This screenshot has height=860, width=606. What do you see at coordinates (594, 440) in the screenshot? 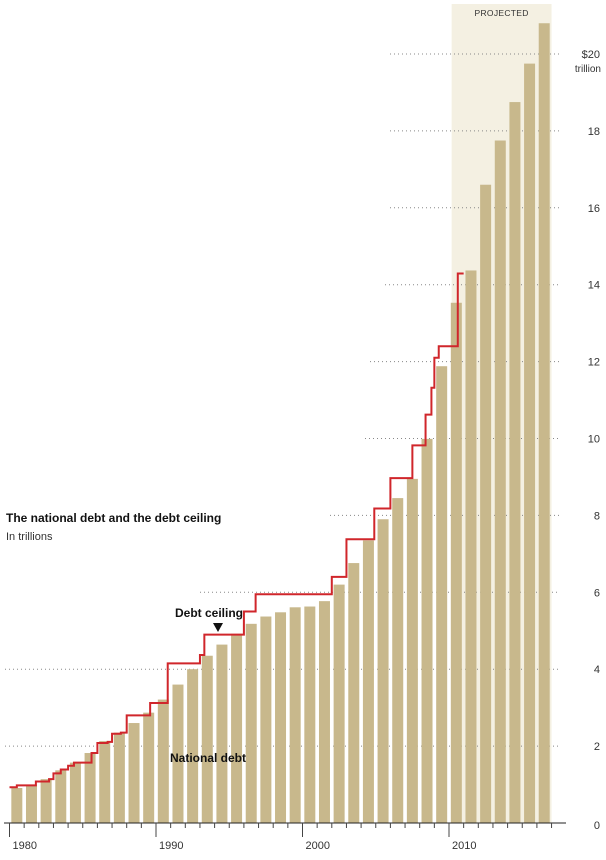
I see `y-tick-label: 10` at bounding box center [594, 440].